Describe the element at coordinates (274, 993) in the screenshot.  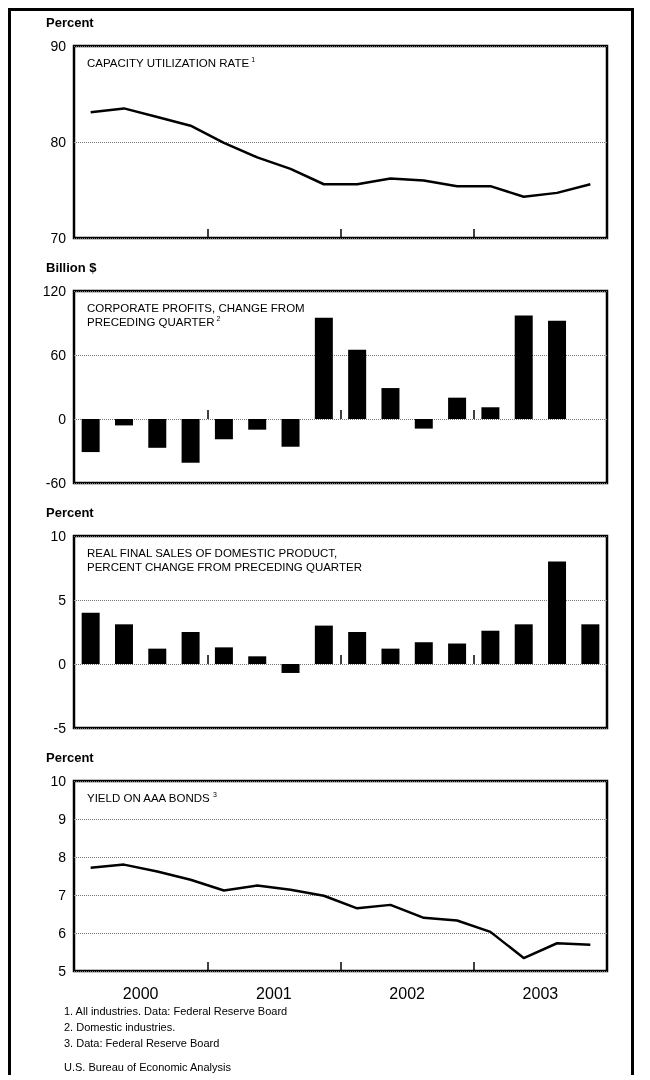
I see `x-tick-label: 2001` at that location.